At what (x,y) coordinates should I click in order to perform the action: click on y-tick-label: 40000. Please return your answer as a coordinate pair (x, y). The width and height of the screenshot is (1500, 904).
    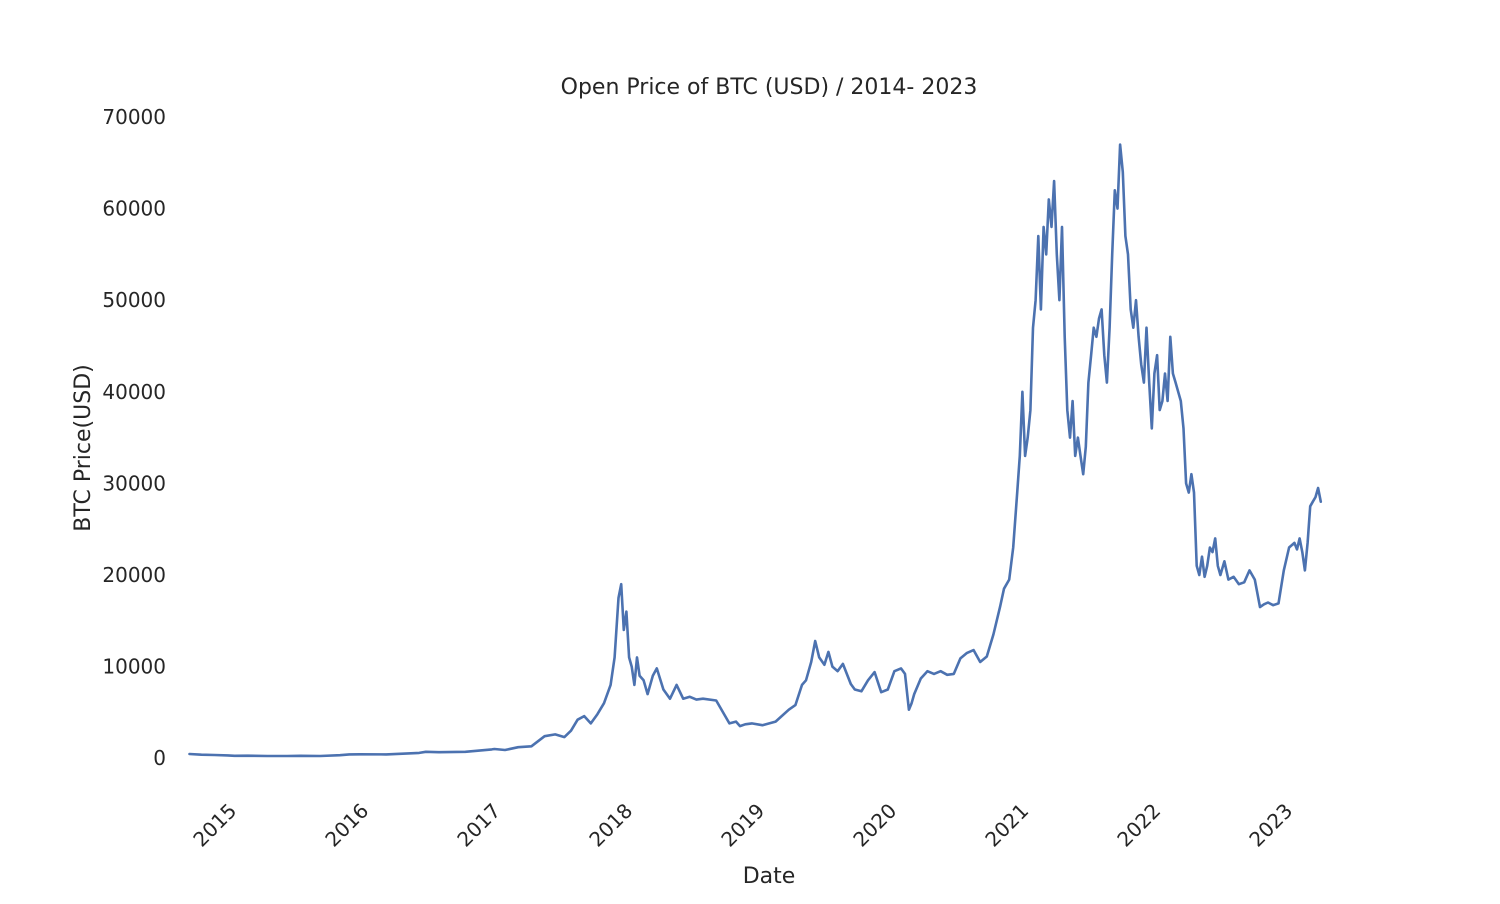
    Looking at the image, I should click on (134, 392).